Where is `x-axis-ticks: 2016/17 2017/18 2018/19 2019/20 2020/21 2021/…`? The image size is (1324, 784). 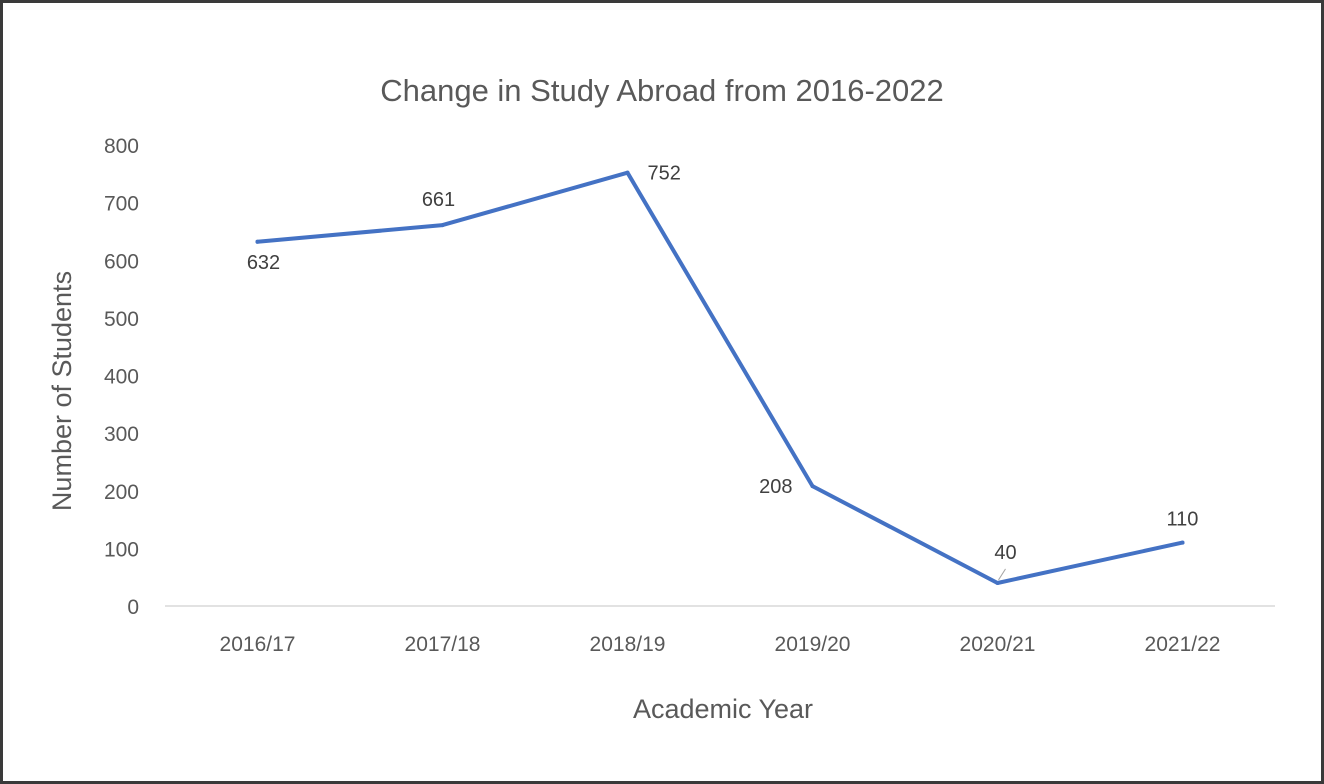 x-axis-ticks: 2016/17 2017/18 2018/19 2019/20 2020/21 2021/… is located at coordinates (720, 644).